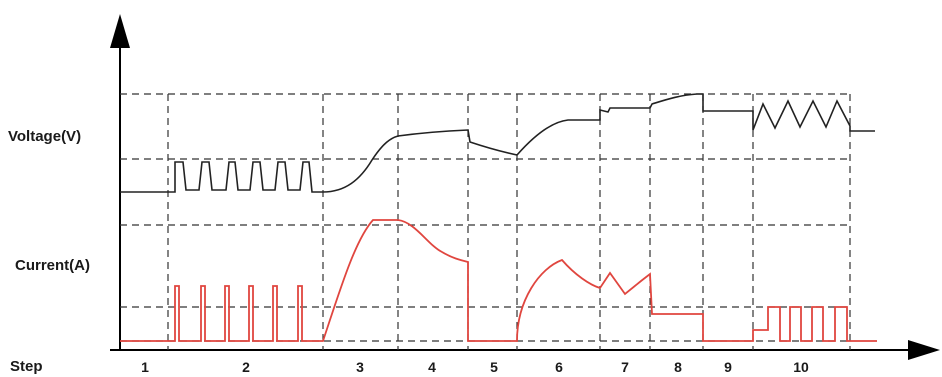 The height and width of the screenshot is (377, 942). I want to click on step-number: 7, so click(625, 367).